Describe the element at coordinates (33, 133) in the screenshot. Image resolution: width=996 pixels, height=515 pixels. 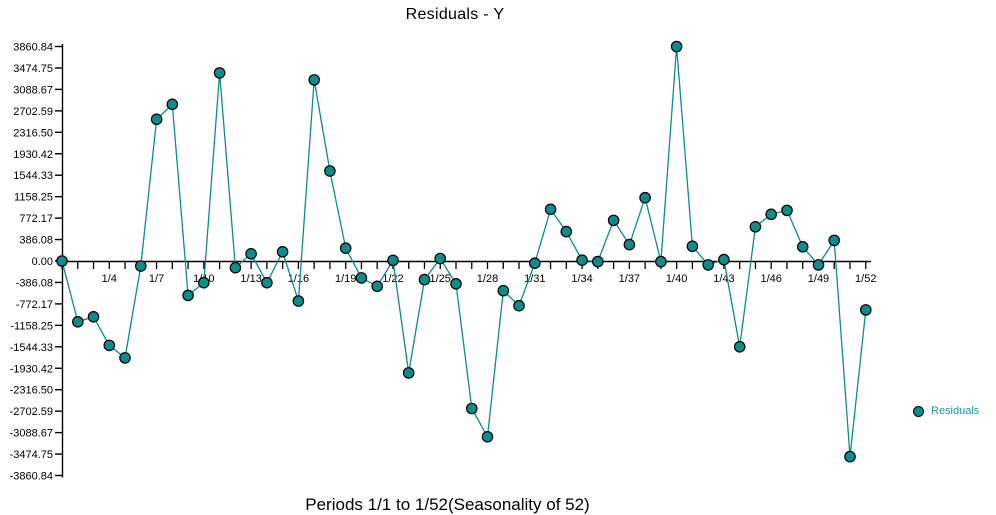
I see `y-tick-label: 2316.50` at that location.